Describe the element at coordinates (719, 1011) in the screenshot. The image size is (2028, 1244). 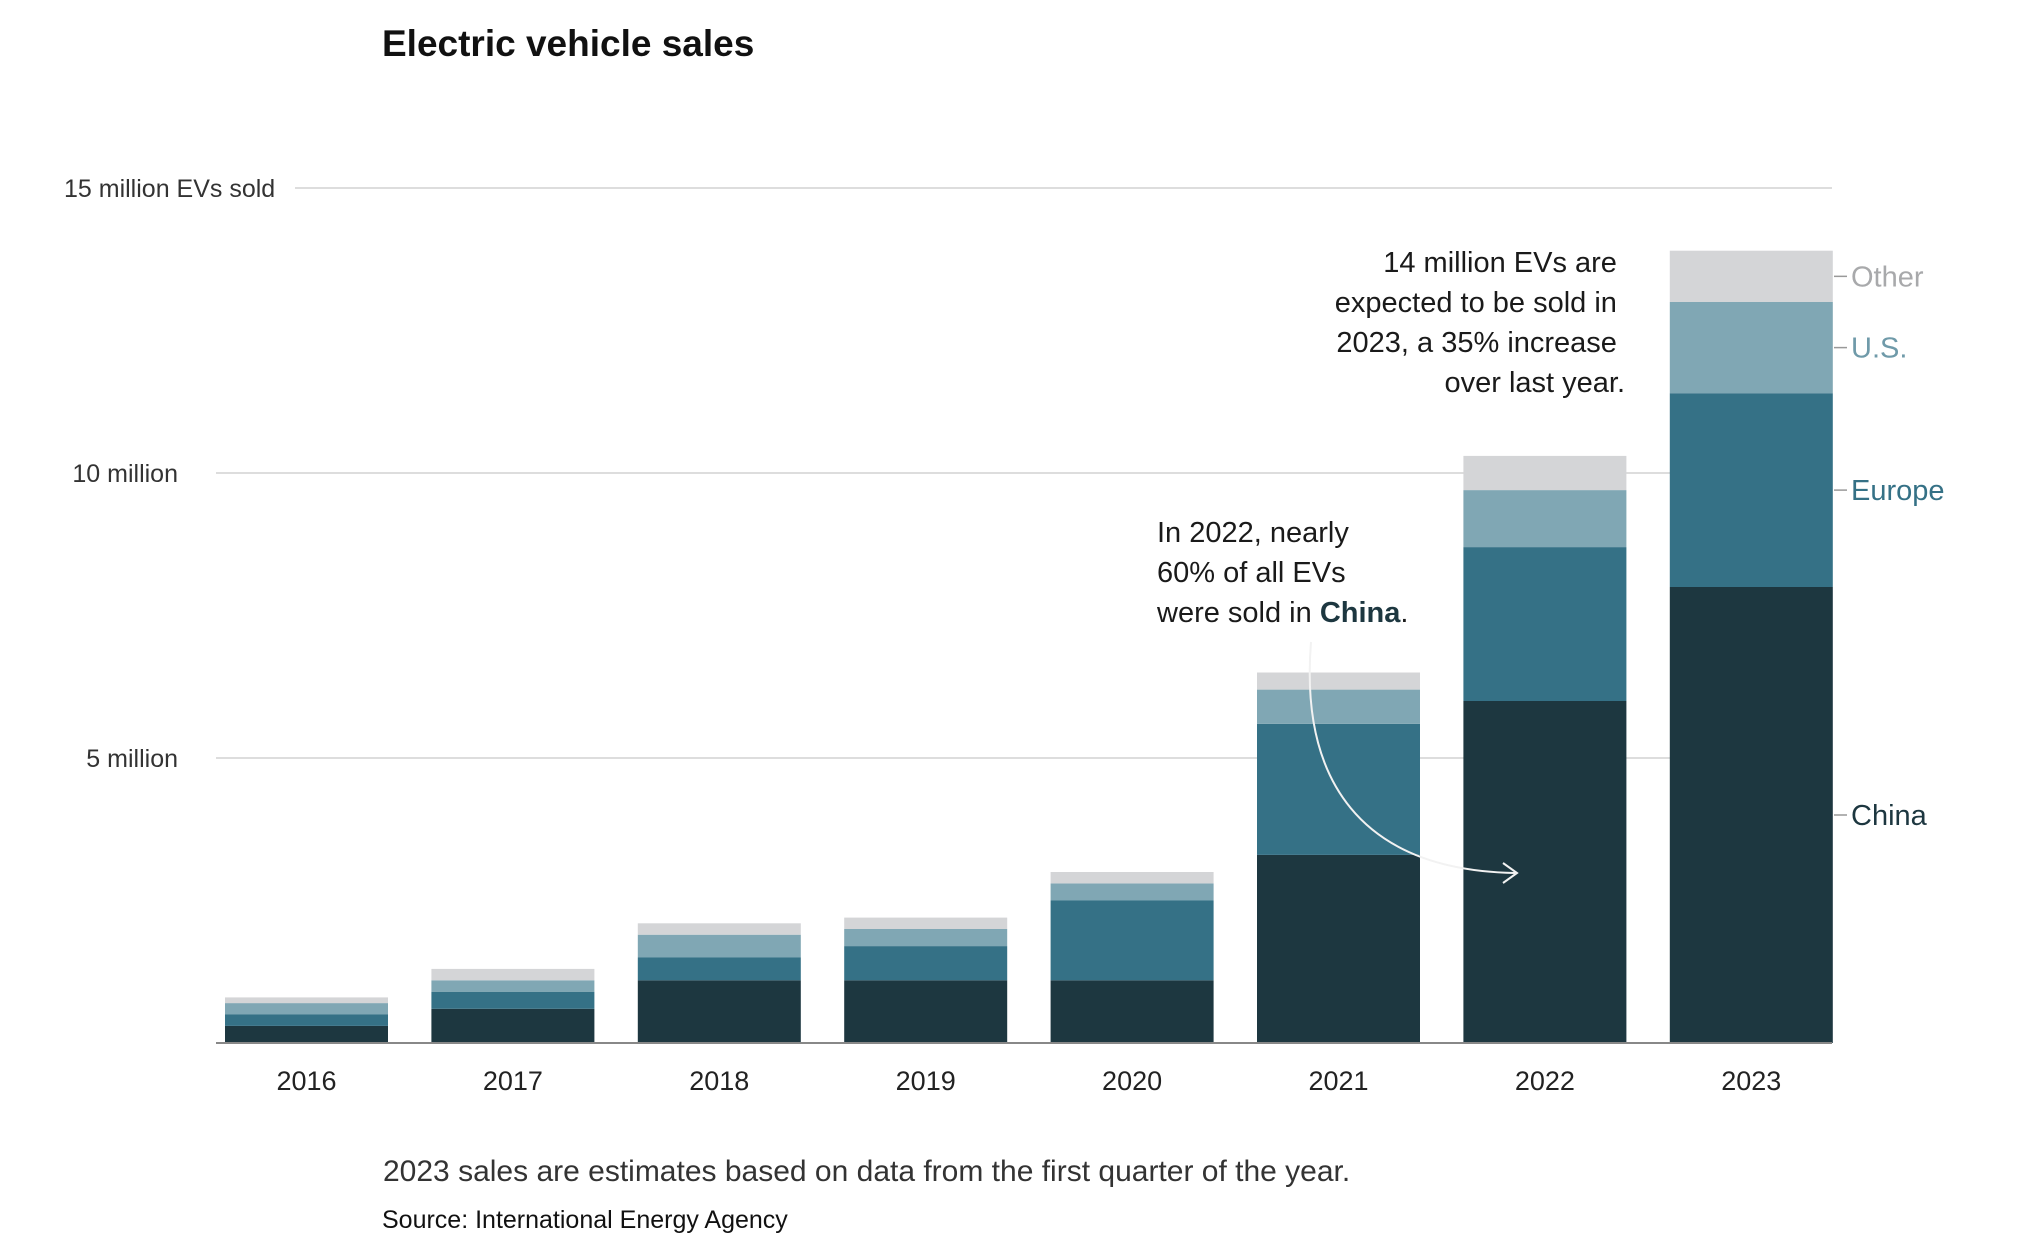
I see `bar-2018-china` at that location.